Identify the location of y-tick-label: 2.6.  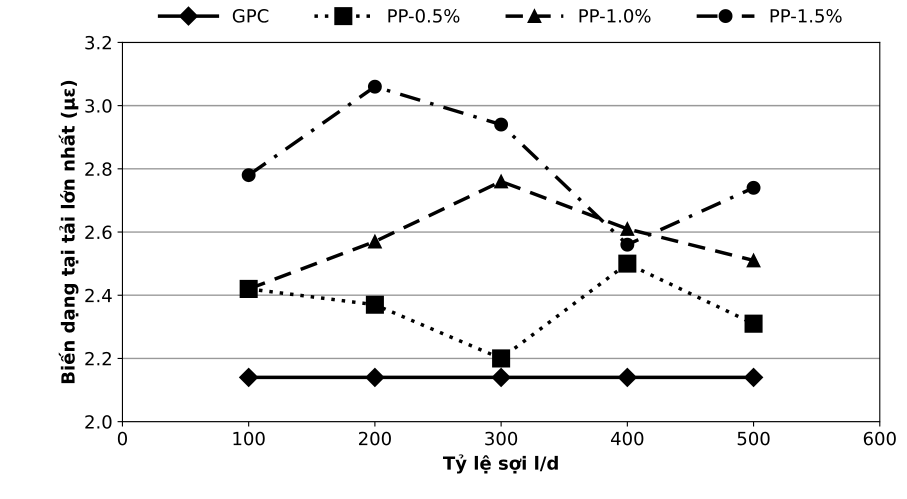
(98, 232).